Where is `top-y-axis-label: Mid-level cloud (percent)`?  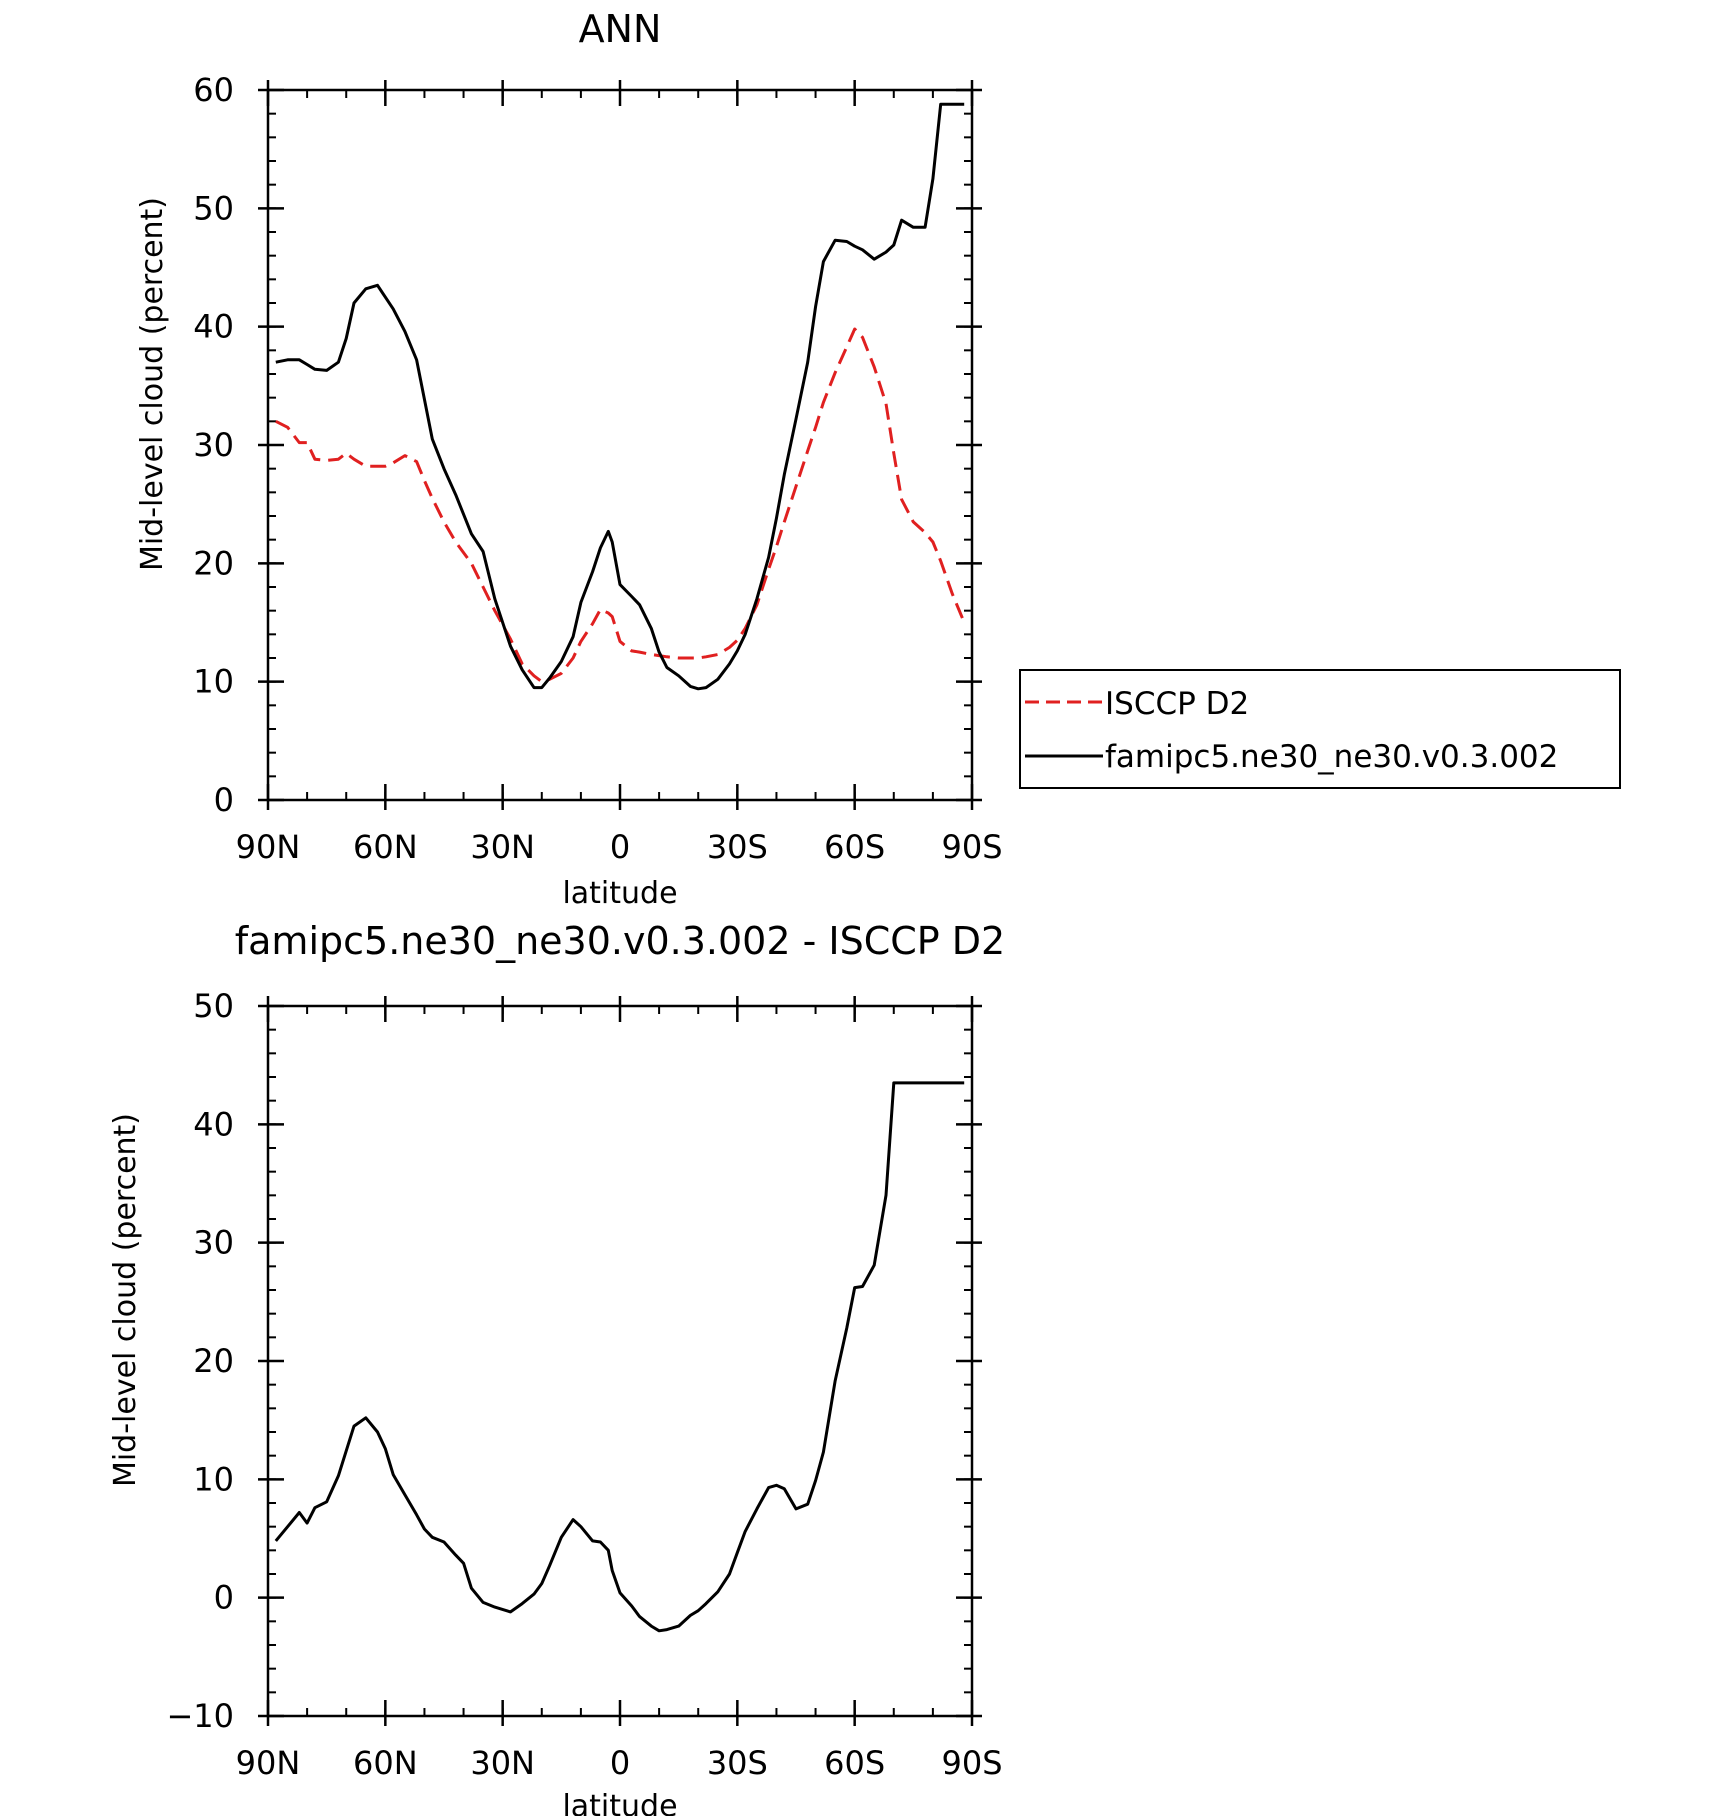
top-y-axis-label: Mid-level cloud (percent) is located at coordinates (152, 384).